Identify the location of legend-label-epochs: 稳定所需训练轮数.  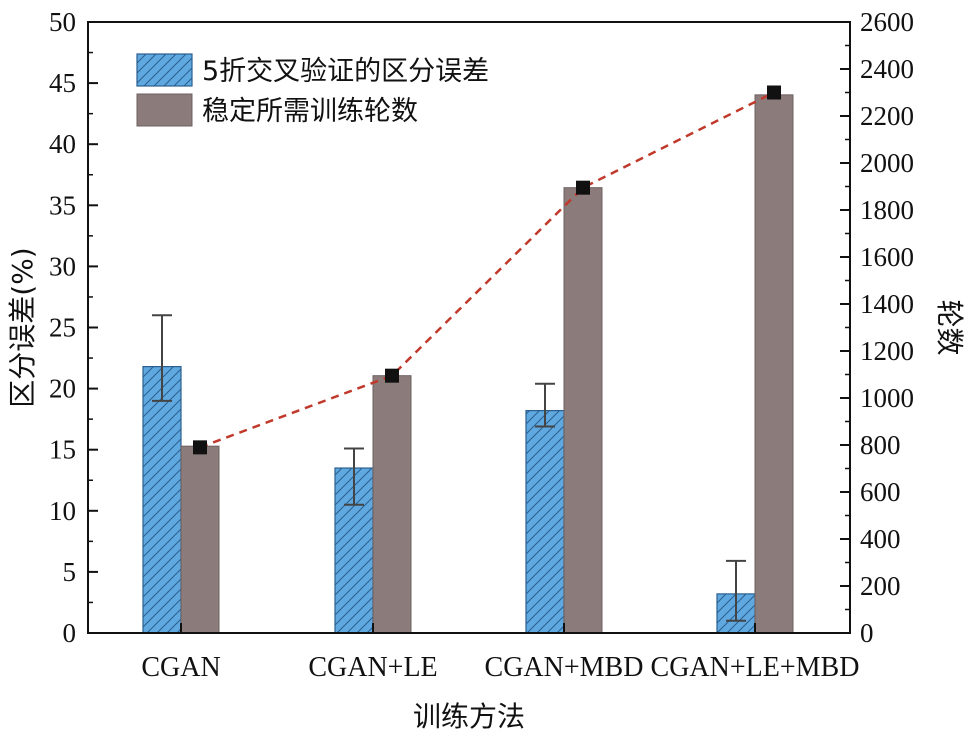
(310, 111).